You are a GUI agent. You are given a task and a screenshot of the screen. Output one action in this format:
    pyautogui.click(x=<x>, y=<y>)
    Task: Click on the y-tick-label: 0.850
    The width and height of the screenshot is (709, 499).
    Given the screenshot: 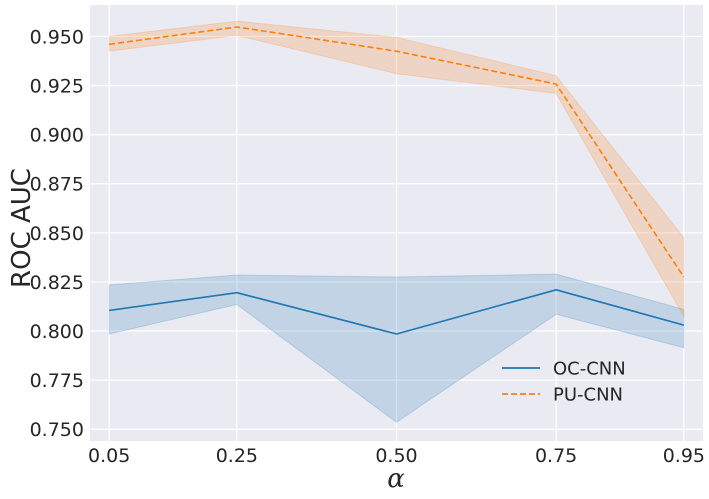 What is the action you would take?
    pyautogui.click(x=57, y=234)
    